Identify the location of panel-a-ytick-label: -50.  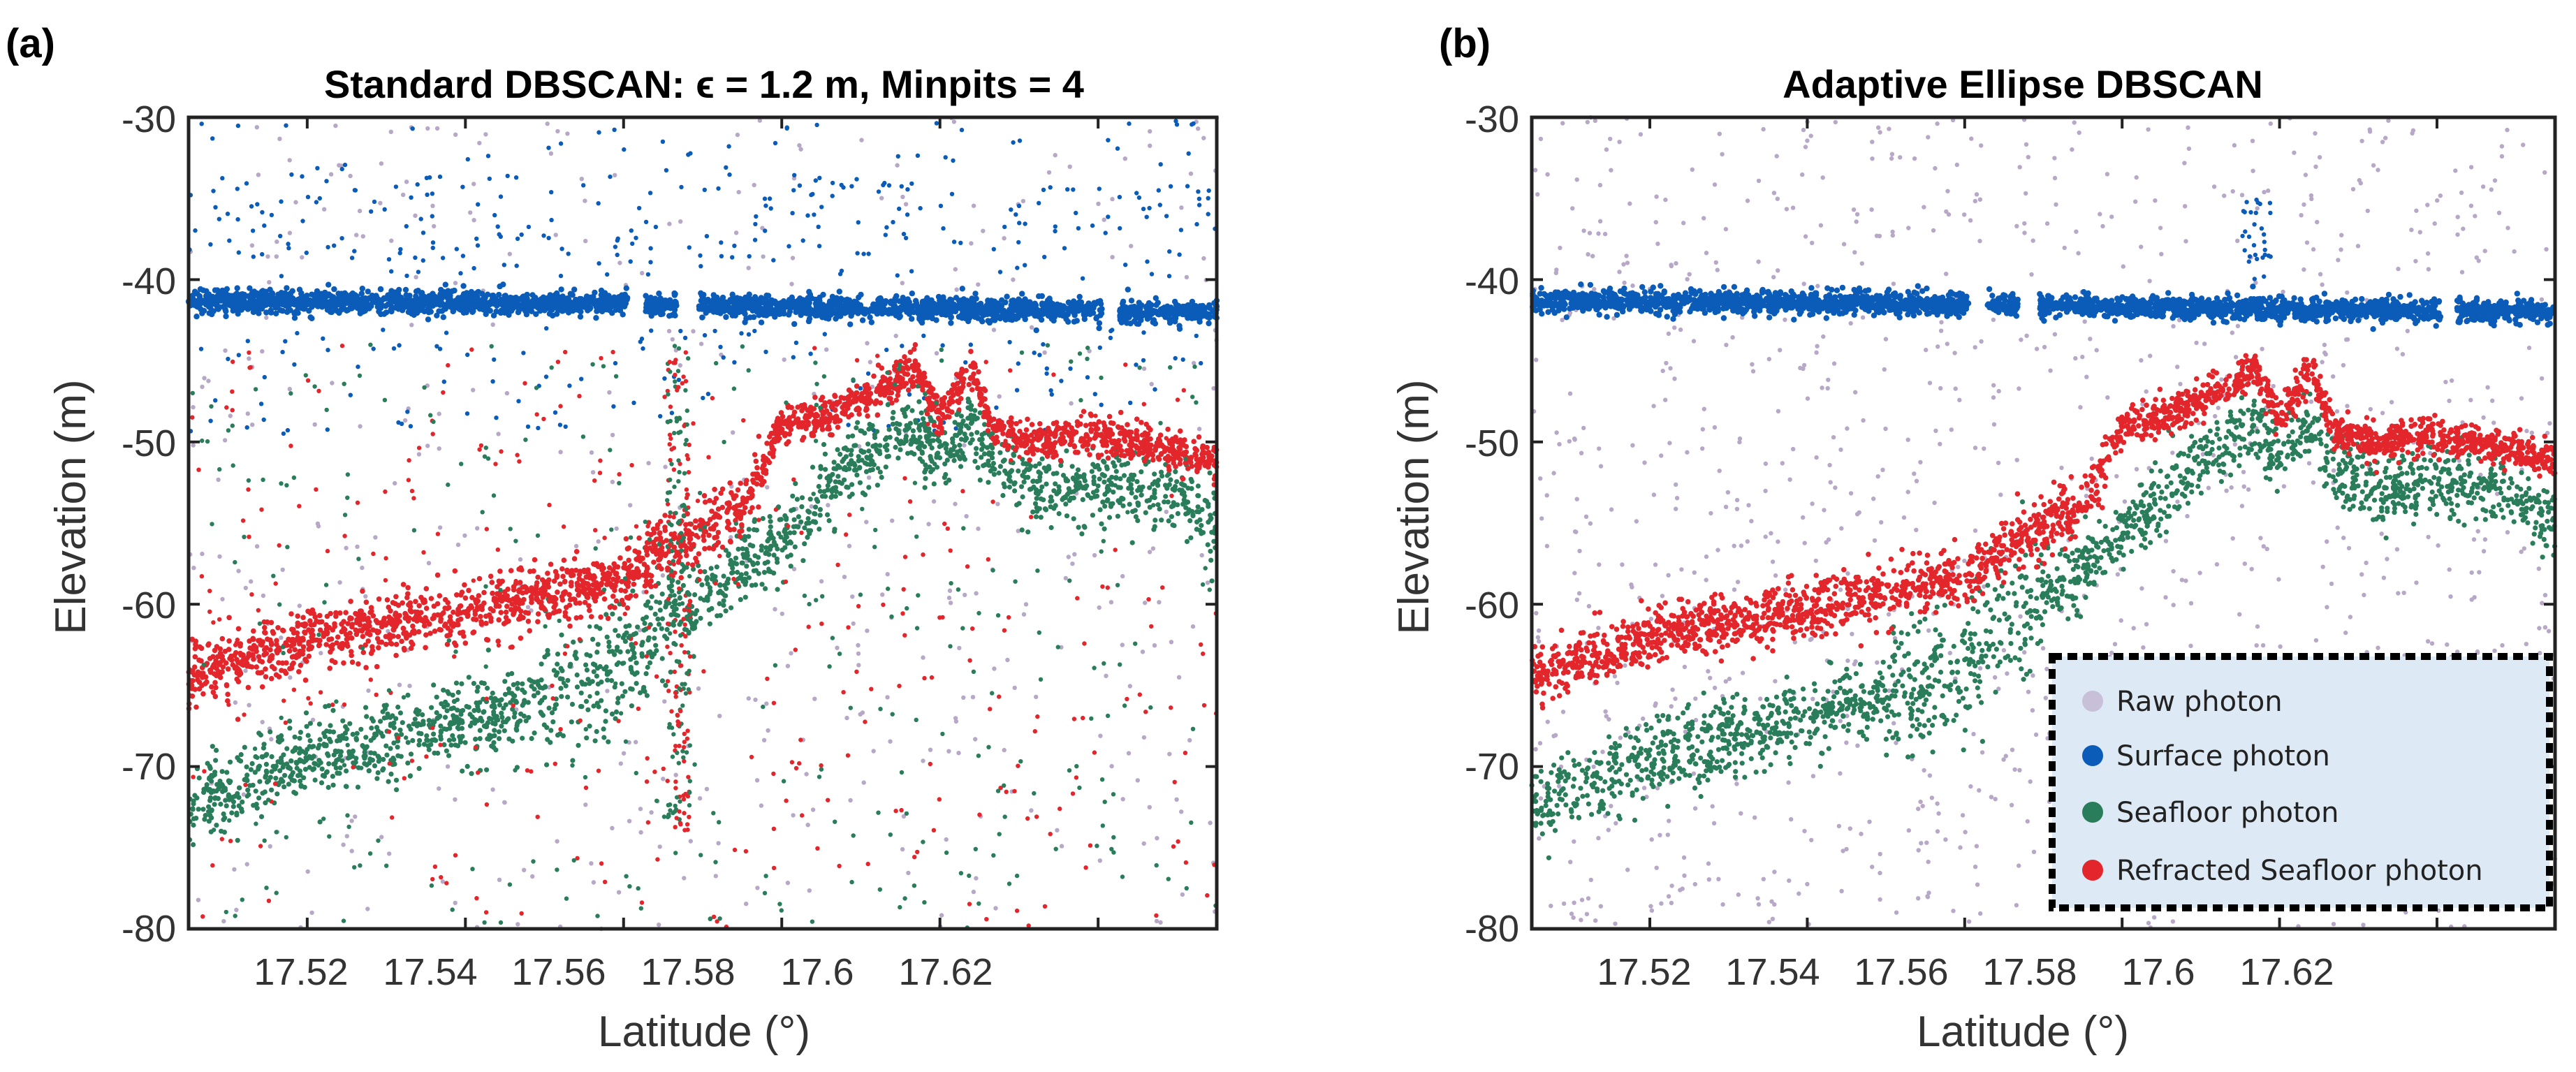
(149, 443).